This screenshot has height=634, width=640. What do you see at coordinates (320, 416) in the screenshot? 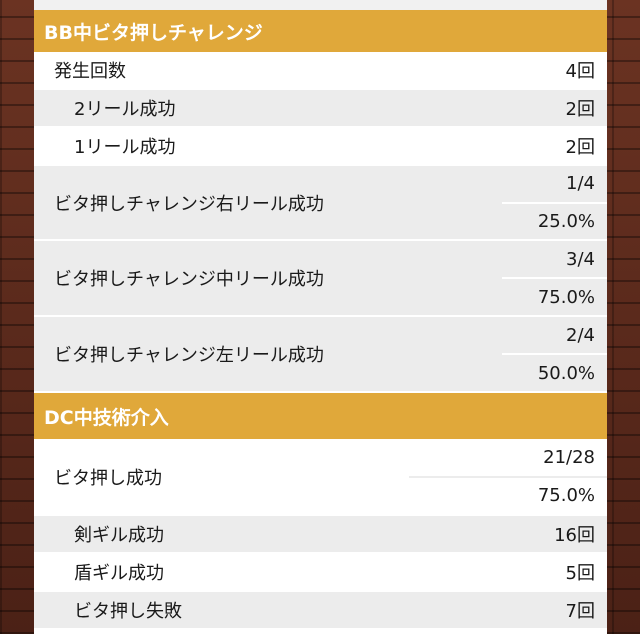
I see `section-header-dc-tech: DC中技術介入` at bounding box center [320, 416].